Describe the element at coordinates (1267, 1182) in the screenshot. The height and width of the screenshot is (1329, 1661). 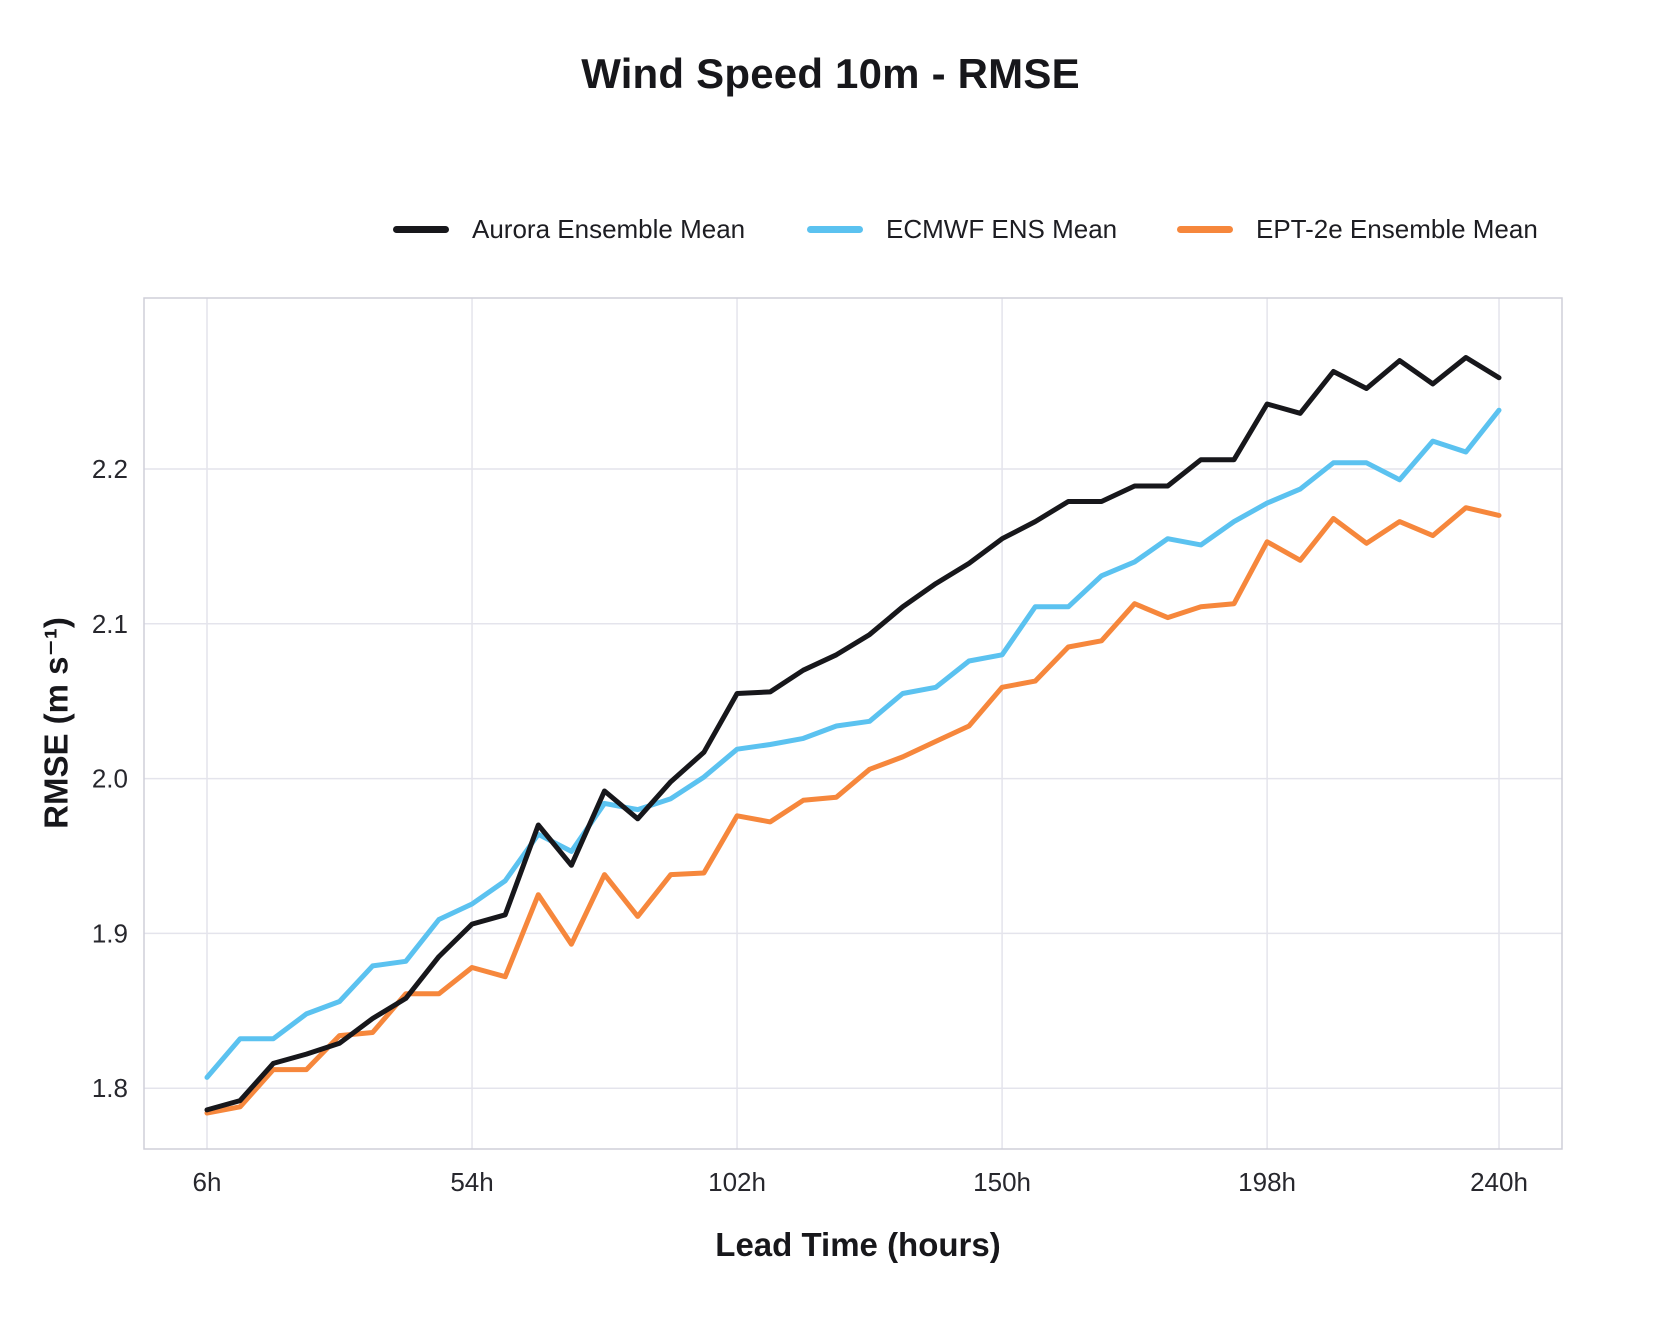
I see `x-tick-label-198h: 198h` at that location.